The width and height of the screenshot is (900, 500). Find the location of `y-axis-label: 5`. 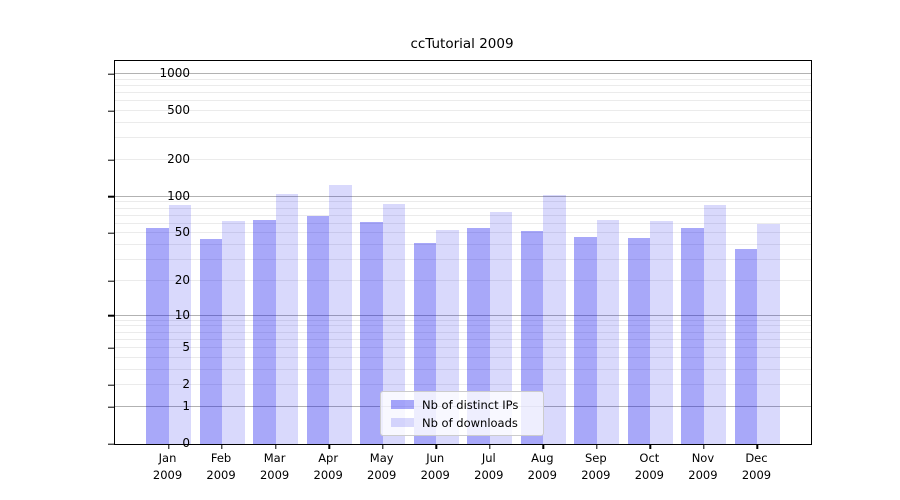

y-axis-label: 5 is located at coordinates (186, 347).